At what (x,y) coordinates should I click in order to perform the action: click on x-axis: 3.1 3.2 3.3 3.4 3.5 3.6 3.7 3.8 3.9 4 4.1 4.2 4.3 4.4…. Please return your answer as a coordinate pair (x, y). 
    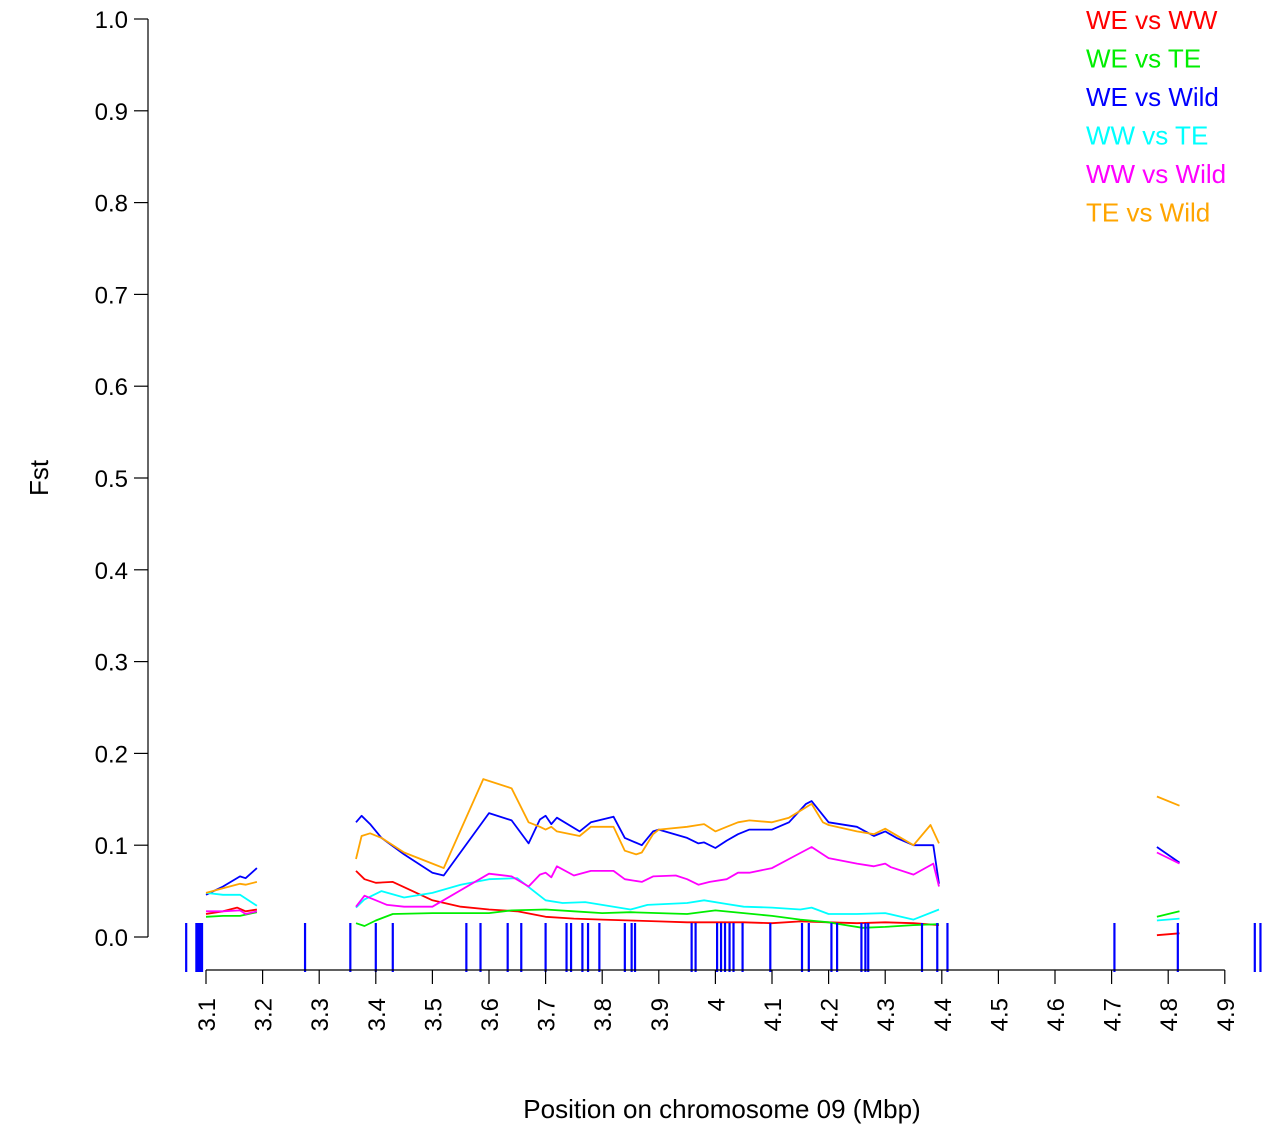
    Looking at the image, I should click on (717, 1000).